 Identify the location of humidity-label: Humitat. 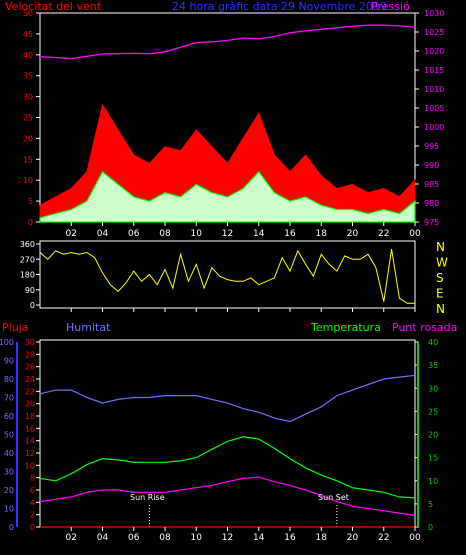
(88, 327).